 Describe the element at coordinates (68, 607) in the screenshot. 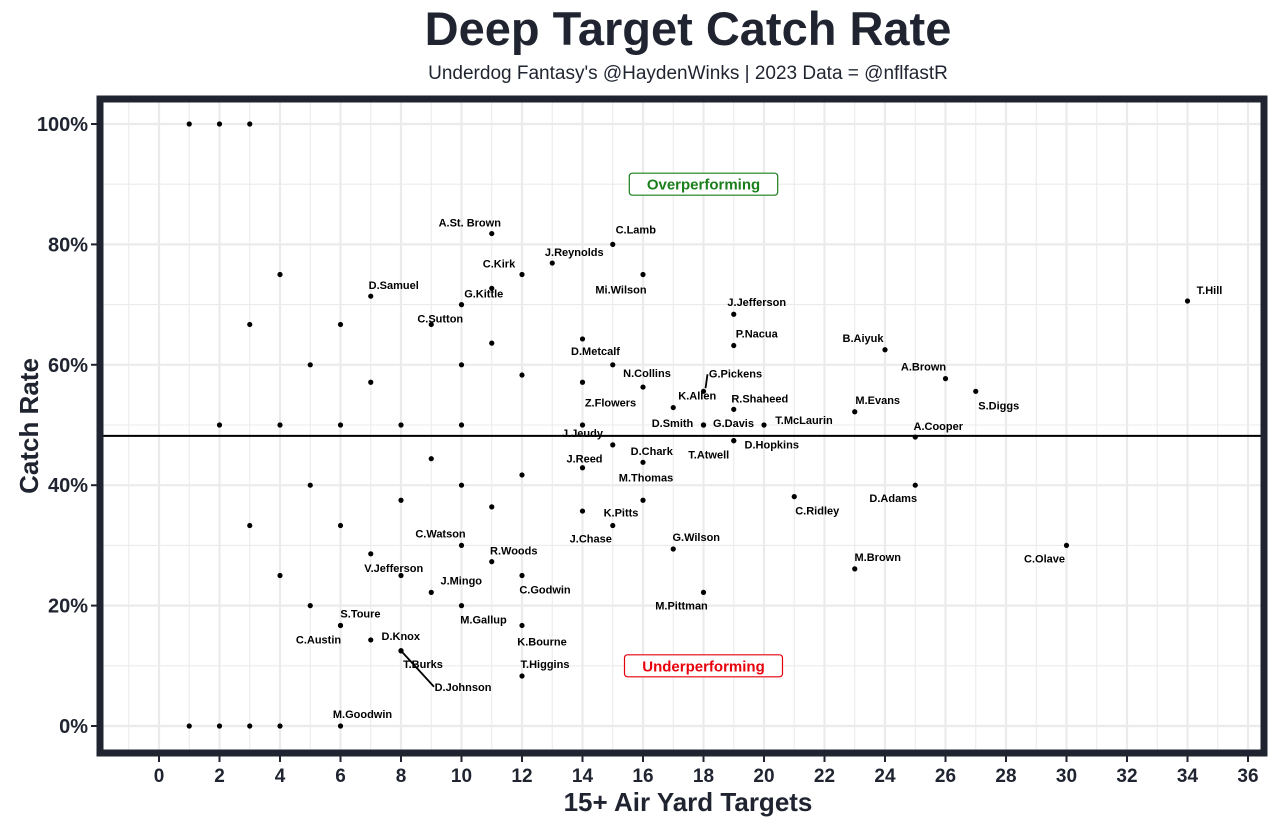

I see `y-tick-label: 20%` at that location.